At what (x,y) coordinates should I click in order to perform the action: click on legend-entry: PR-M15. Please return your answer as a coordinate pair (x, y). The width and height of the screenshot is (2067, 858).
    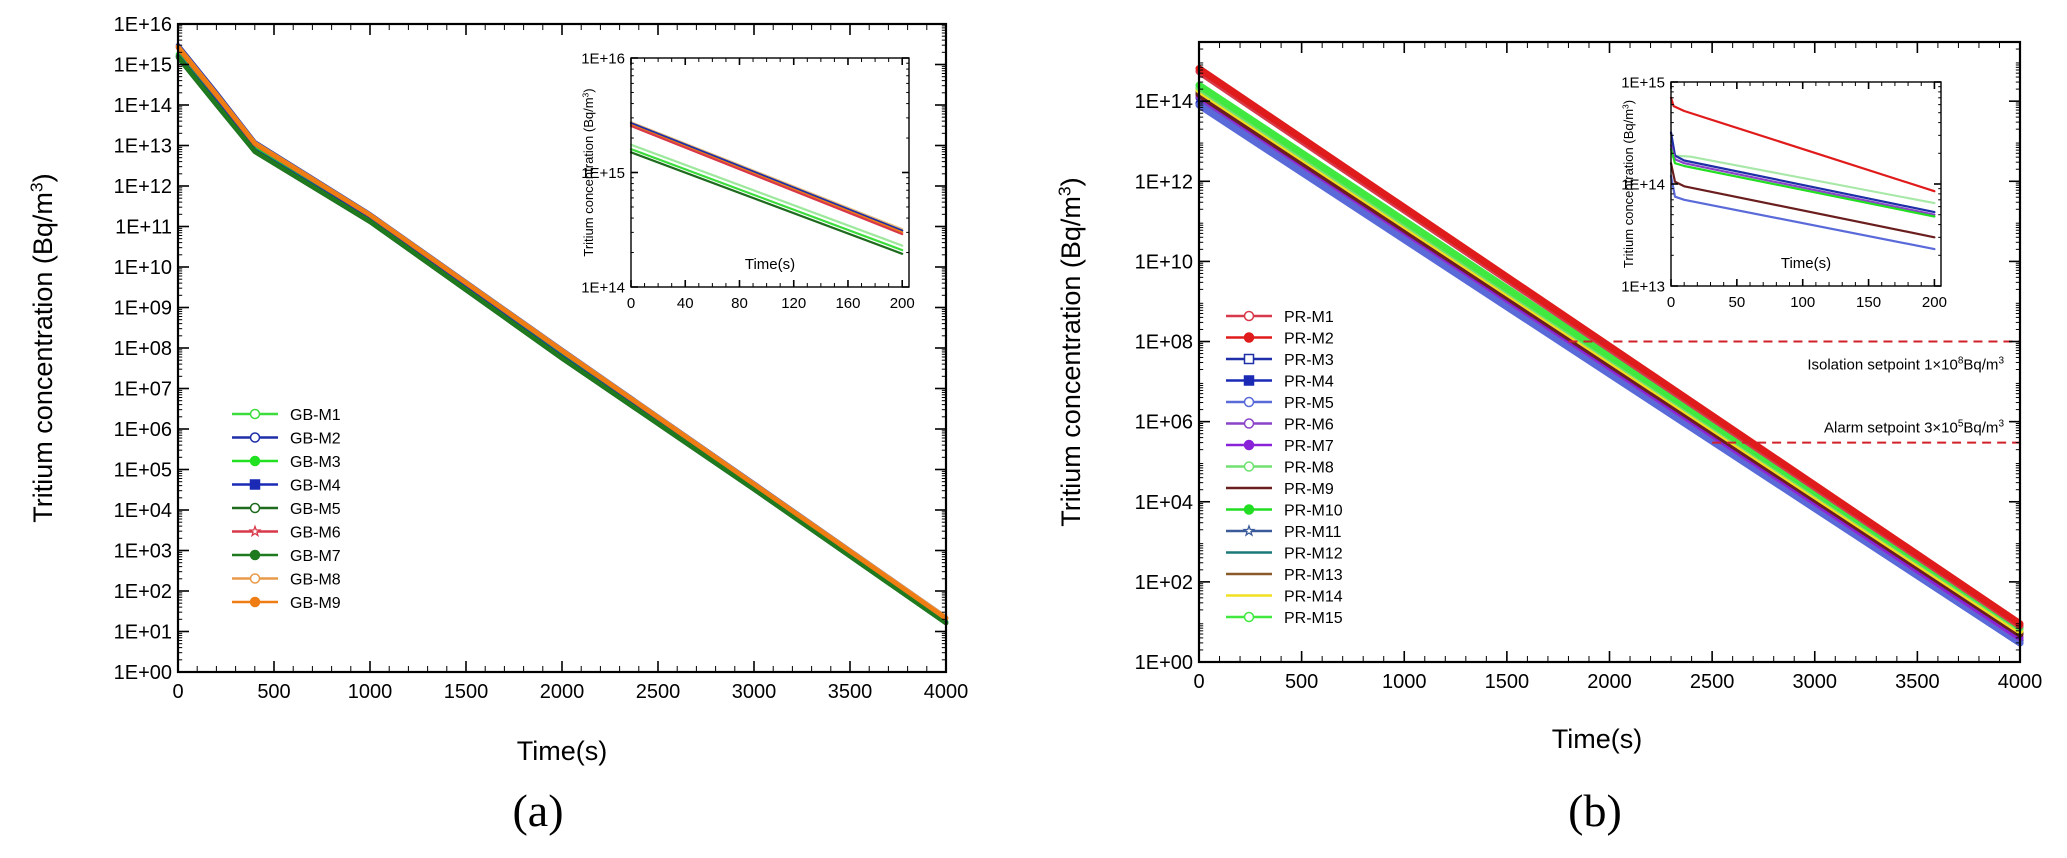
    Looking at the image, I should click on (1284, 618).